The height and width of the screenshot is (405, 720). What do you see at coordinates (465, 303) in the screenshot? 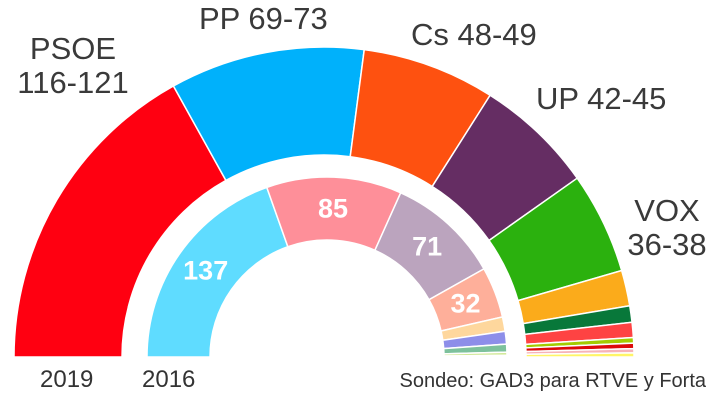
I see `inner-label-cs: 32` at bounding box center [465, 303].